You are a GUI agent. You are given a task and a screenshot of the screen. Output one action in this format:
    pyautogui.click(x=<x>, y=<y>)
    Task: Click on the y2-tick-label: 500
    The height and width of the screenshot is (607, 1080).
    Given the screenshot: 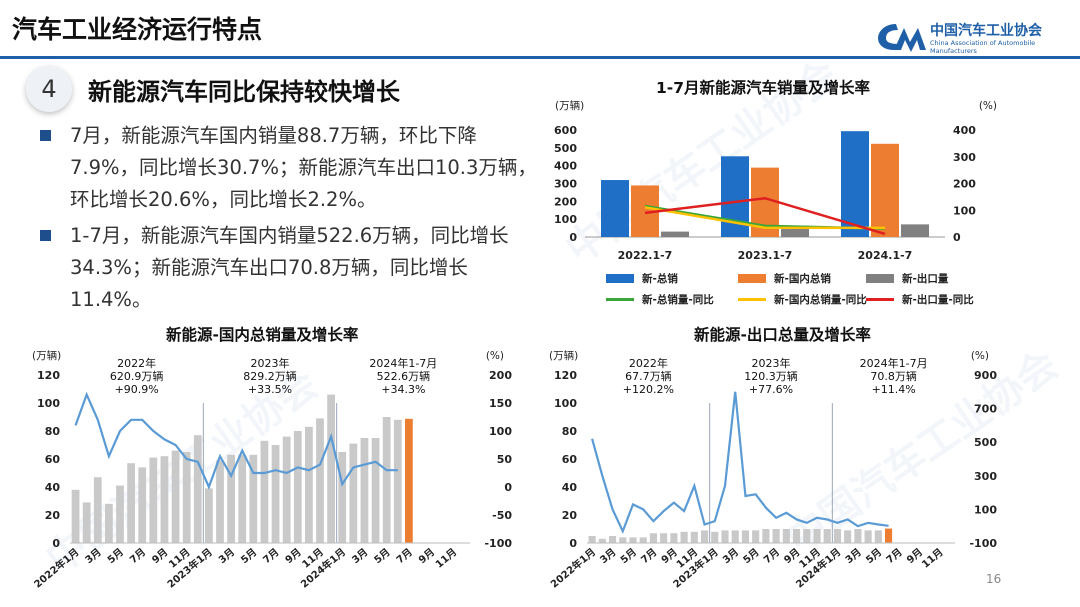 What is the action you would take?
    pyautogui.click(x=985, y=442)
    